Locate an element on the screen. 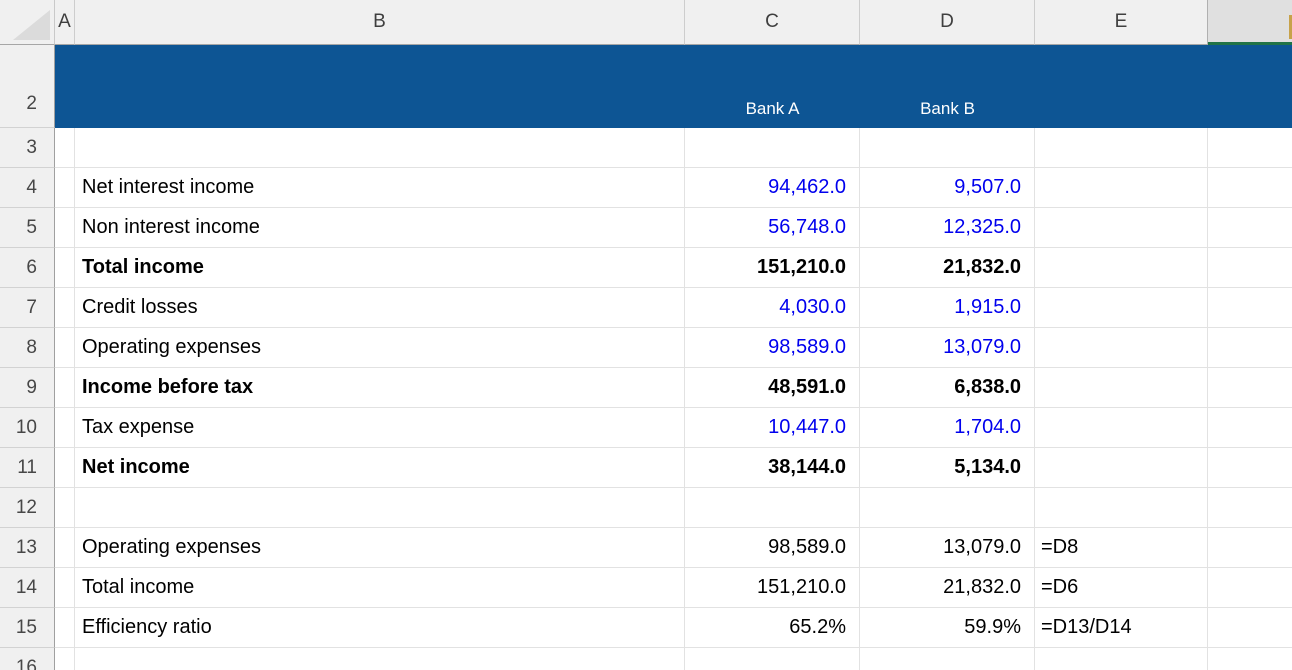 This screenshot has height=670, width=1292. cell-D13: 13,079.0 is located at coordinates (947, 548).